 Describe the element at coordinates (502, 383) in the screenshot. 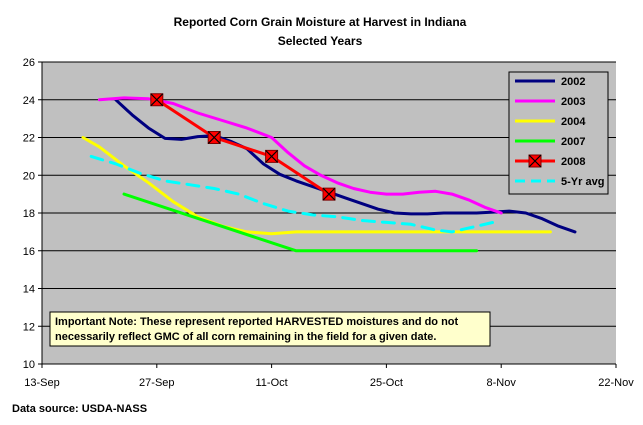

I see `x-tick-label: 8-Nov` at that location.